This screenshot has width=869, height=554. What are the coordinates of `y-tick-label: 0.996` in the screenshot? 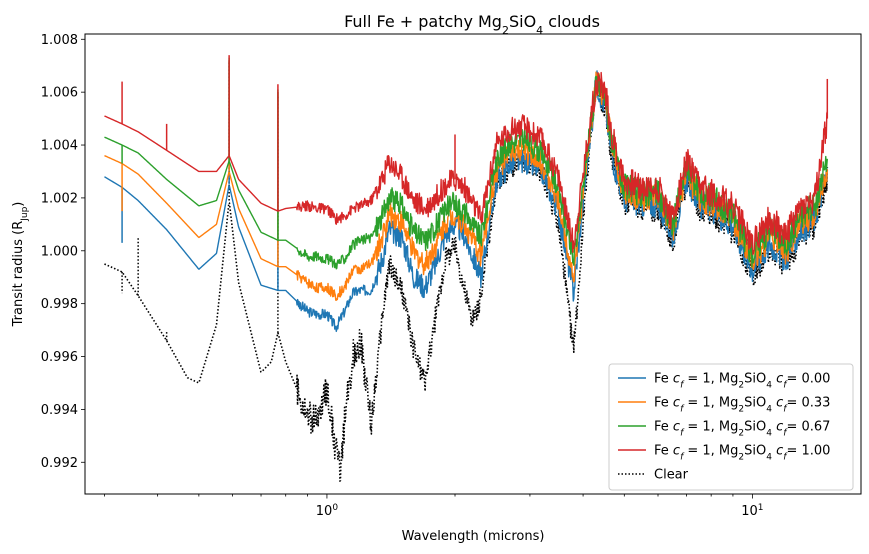 It's located at (59, 357).